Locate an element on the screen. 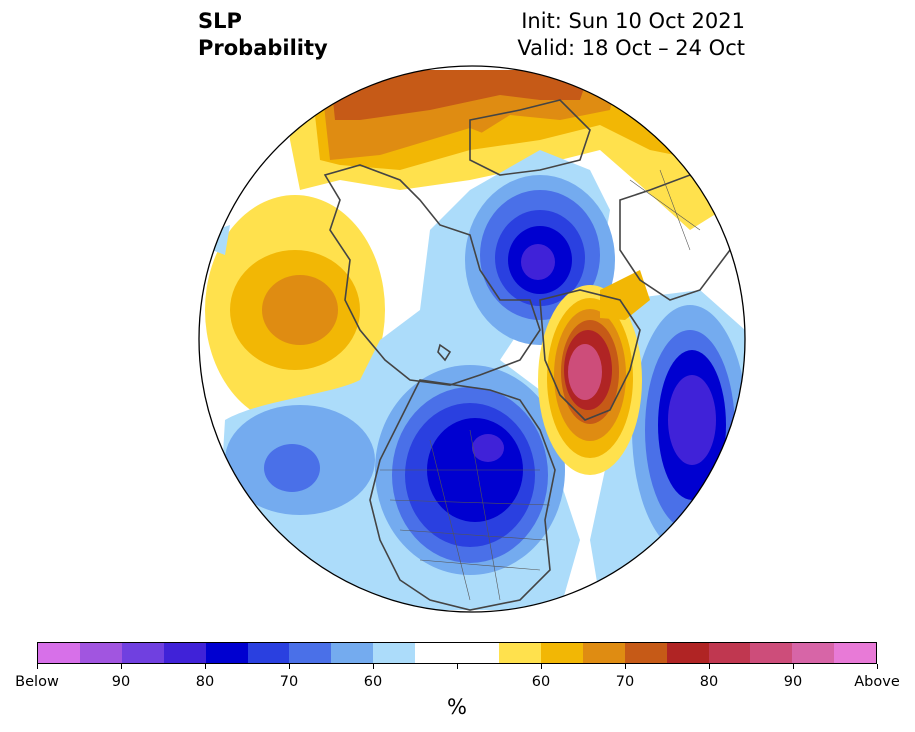 This screenshot has height=732, width=915. title-line-variable: SLP is located at coordinates (220, 21).